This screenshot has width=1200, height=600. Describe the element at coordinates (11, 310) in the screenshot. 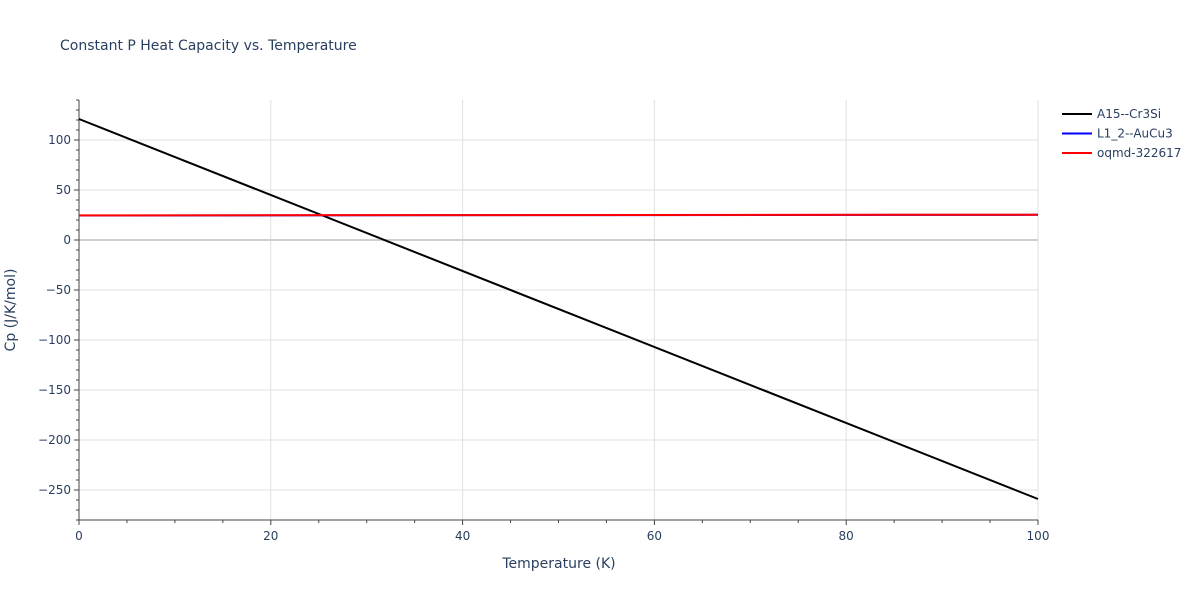

I see `y-axis-label: Cp (J/K/mol)` at that location.